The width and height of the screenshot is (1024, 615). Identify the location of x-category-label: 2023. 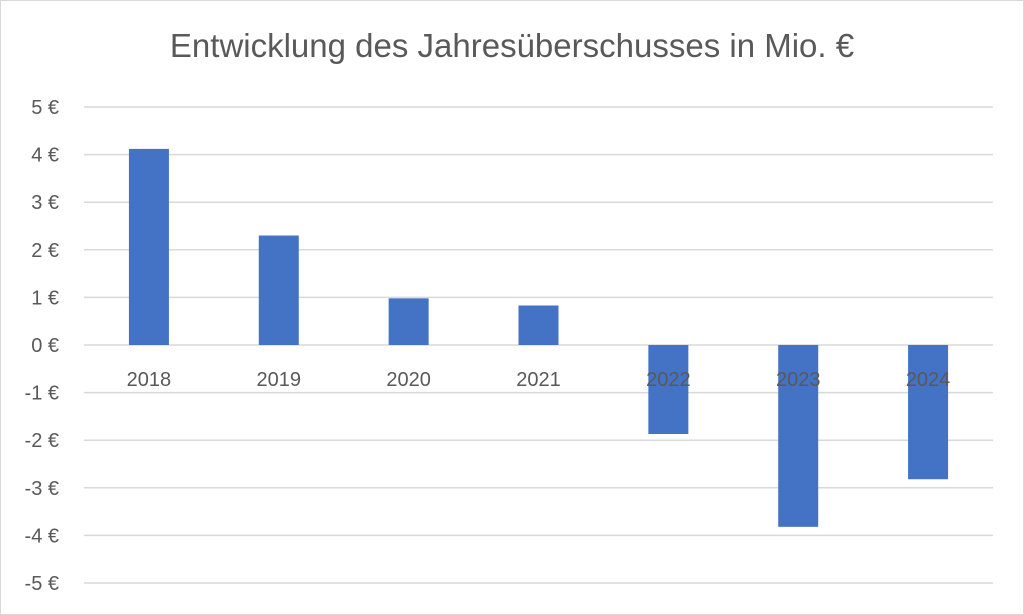
(798, 380).